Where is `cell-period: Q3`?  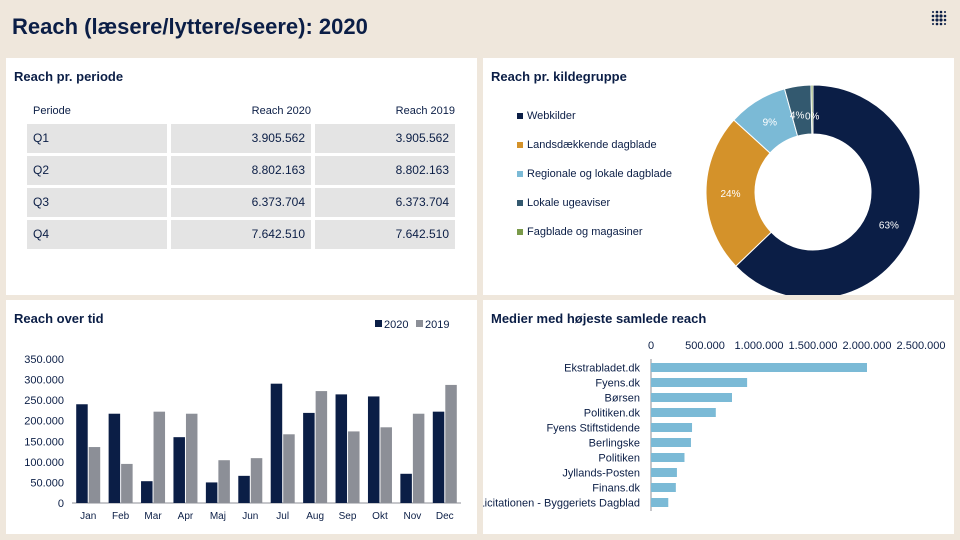
cell-period: Q3 is located at coordinates (97, 202).